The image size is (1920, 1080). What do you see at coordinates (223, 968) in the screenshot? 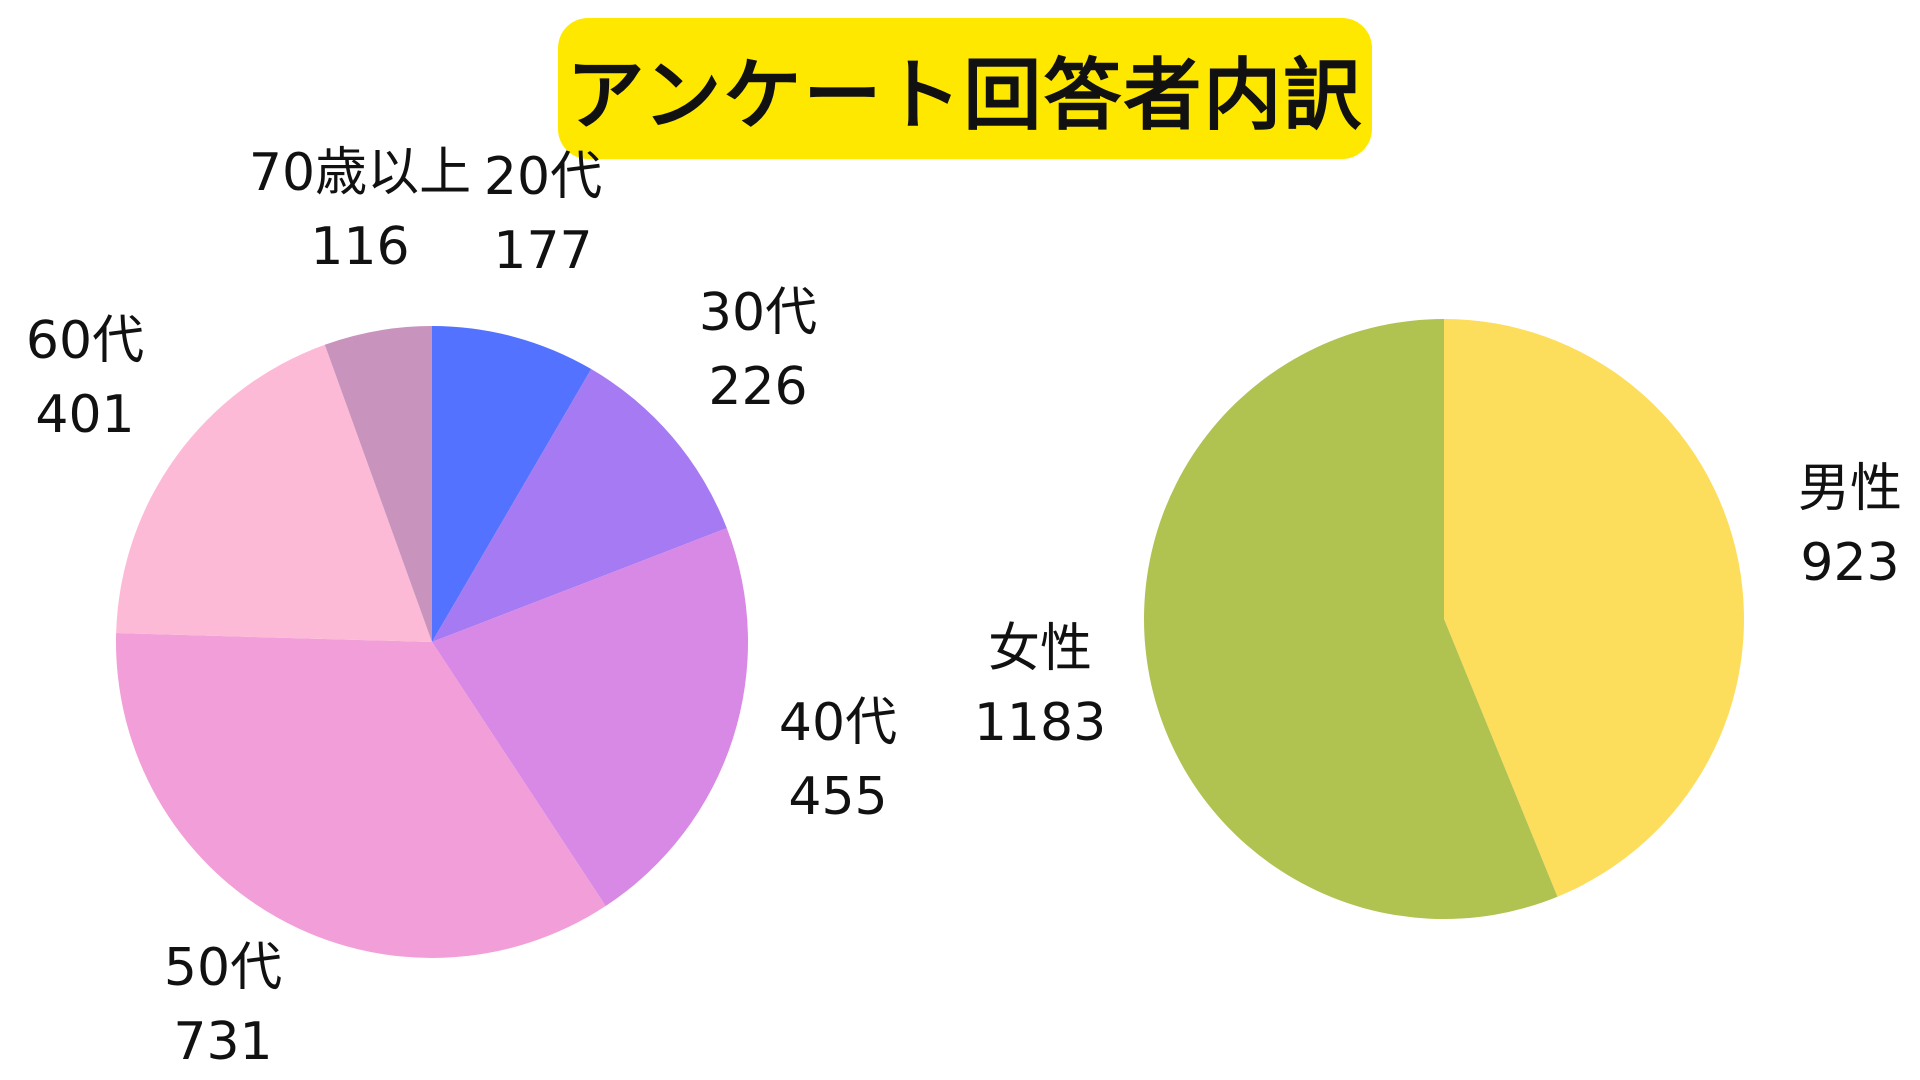
I see `slice-label-0-3: 50代` at bounding box center [223, 968].